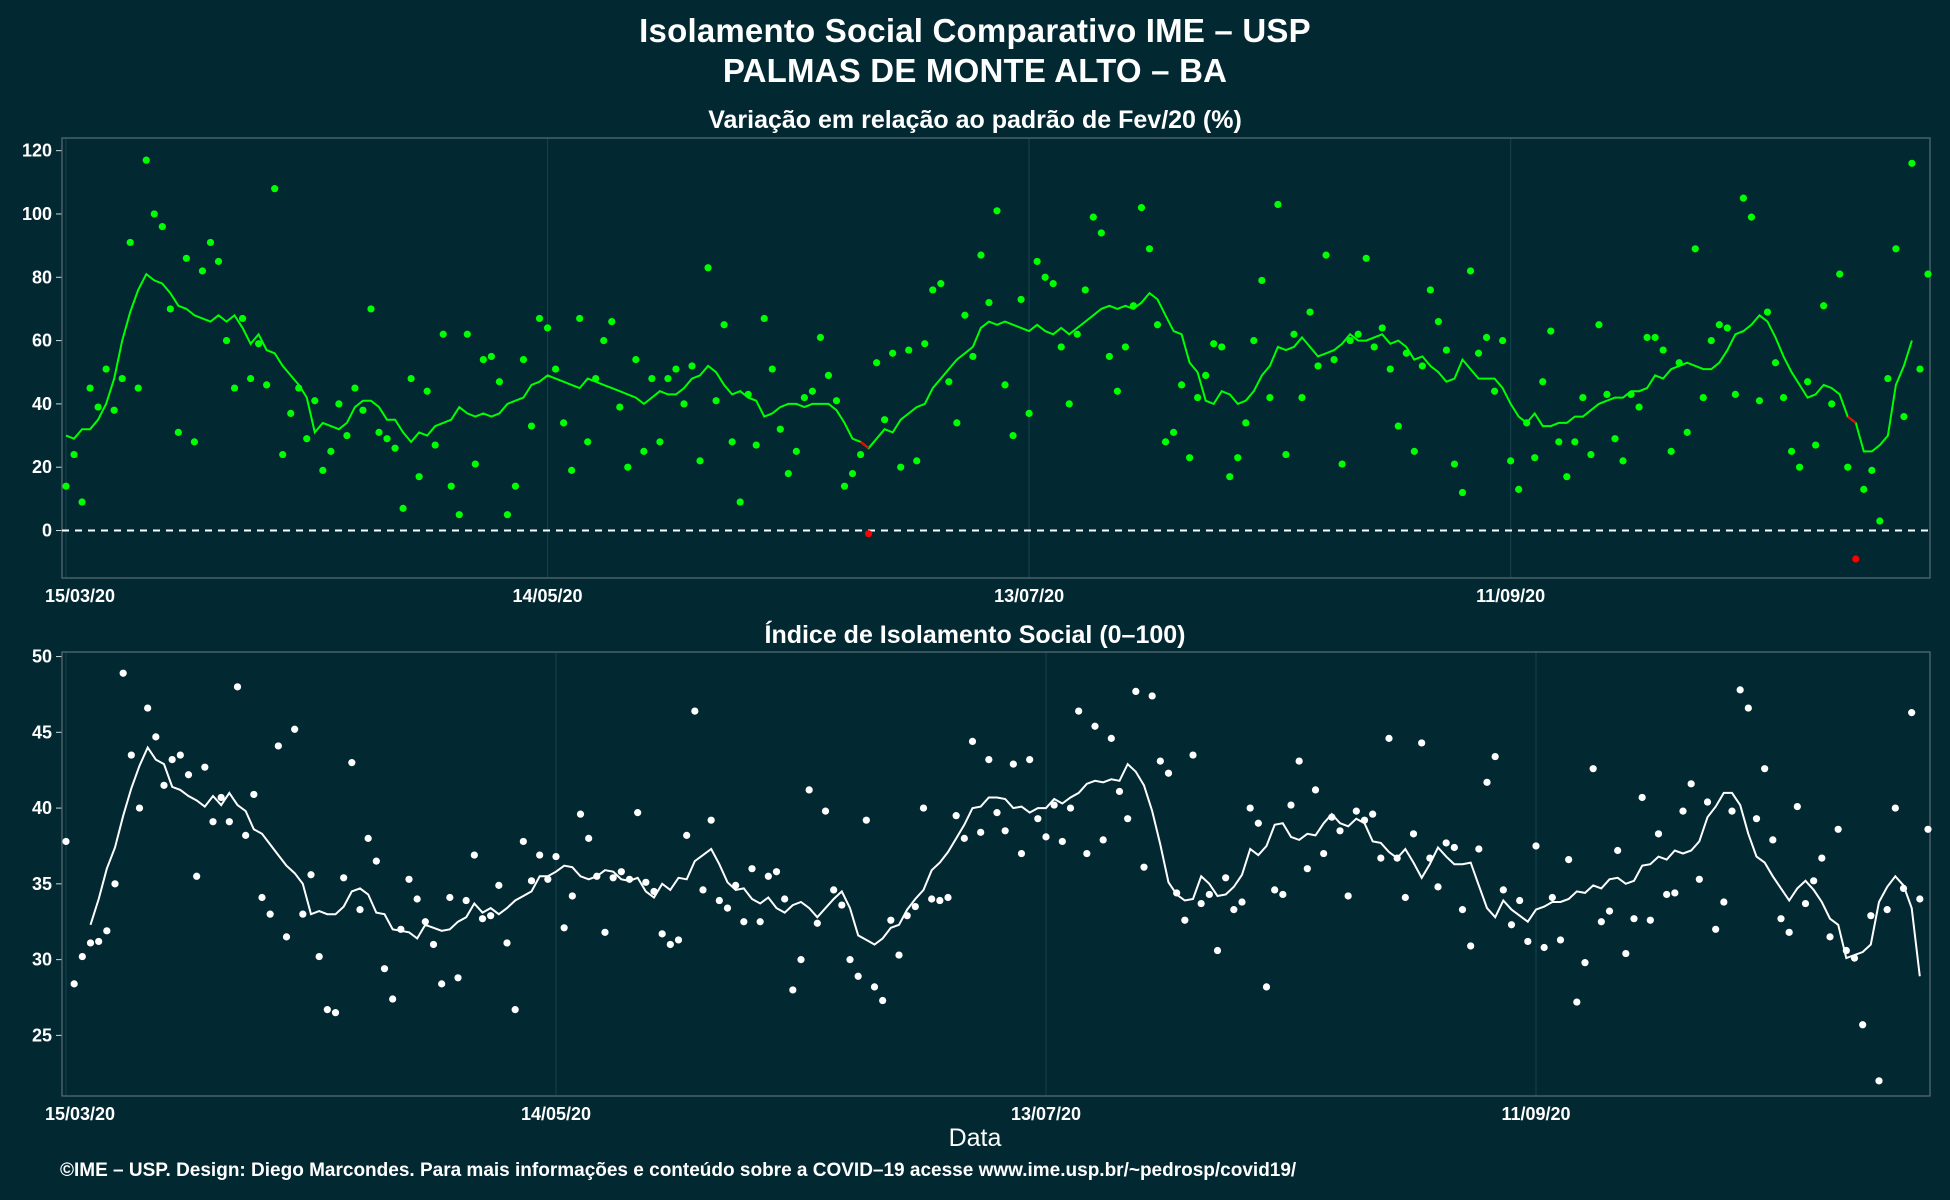 The width and height of the screenshot is (1950, 1200). I want to click on x-axis-label: Data, so click(975, 1138).